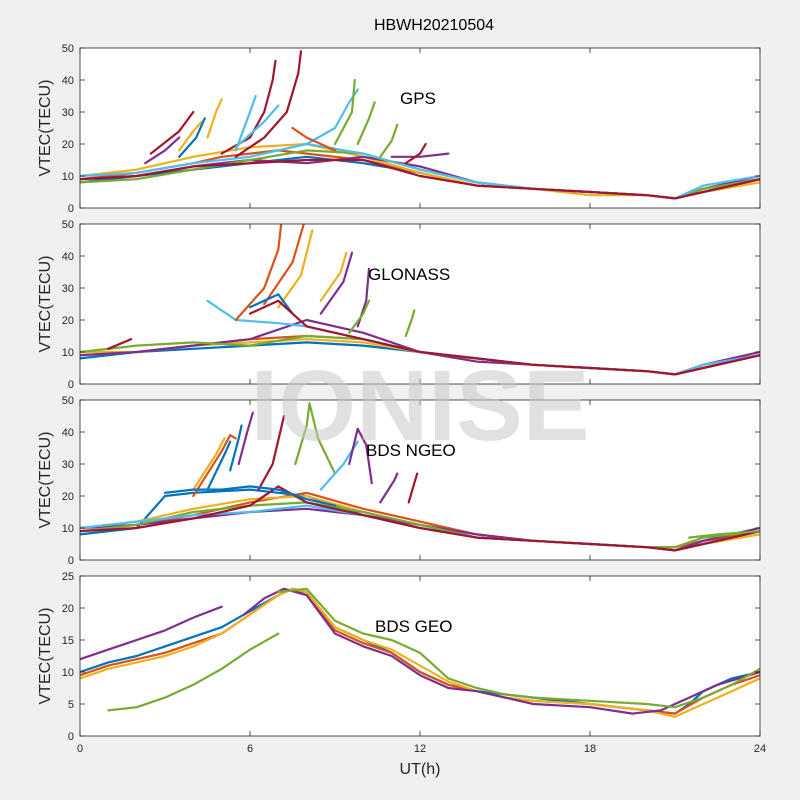 The width and height of the screenshot is (800, 800). What do you see at coordinates (590, 749) in the screenshot?
I see `x-tick-label: 18` at bounding box center [590, 749].